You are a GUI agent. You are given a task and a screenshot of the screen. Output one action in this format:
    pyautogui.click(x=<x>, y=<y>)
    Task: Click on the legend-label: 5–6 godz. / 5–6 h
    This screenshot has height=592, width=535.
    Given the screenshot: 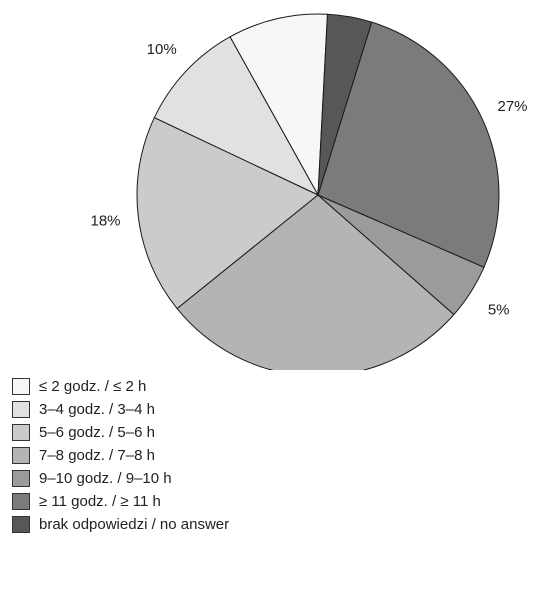 What is the action you would take?
    pyautogui.click(x=97, y=432)
    